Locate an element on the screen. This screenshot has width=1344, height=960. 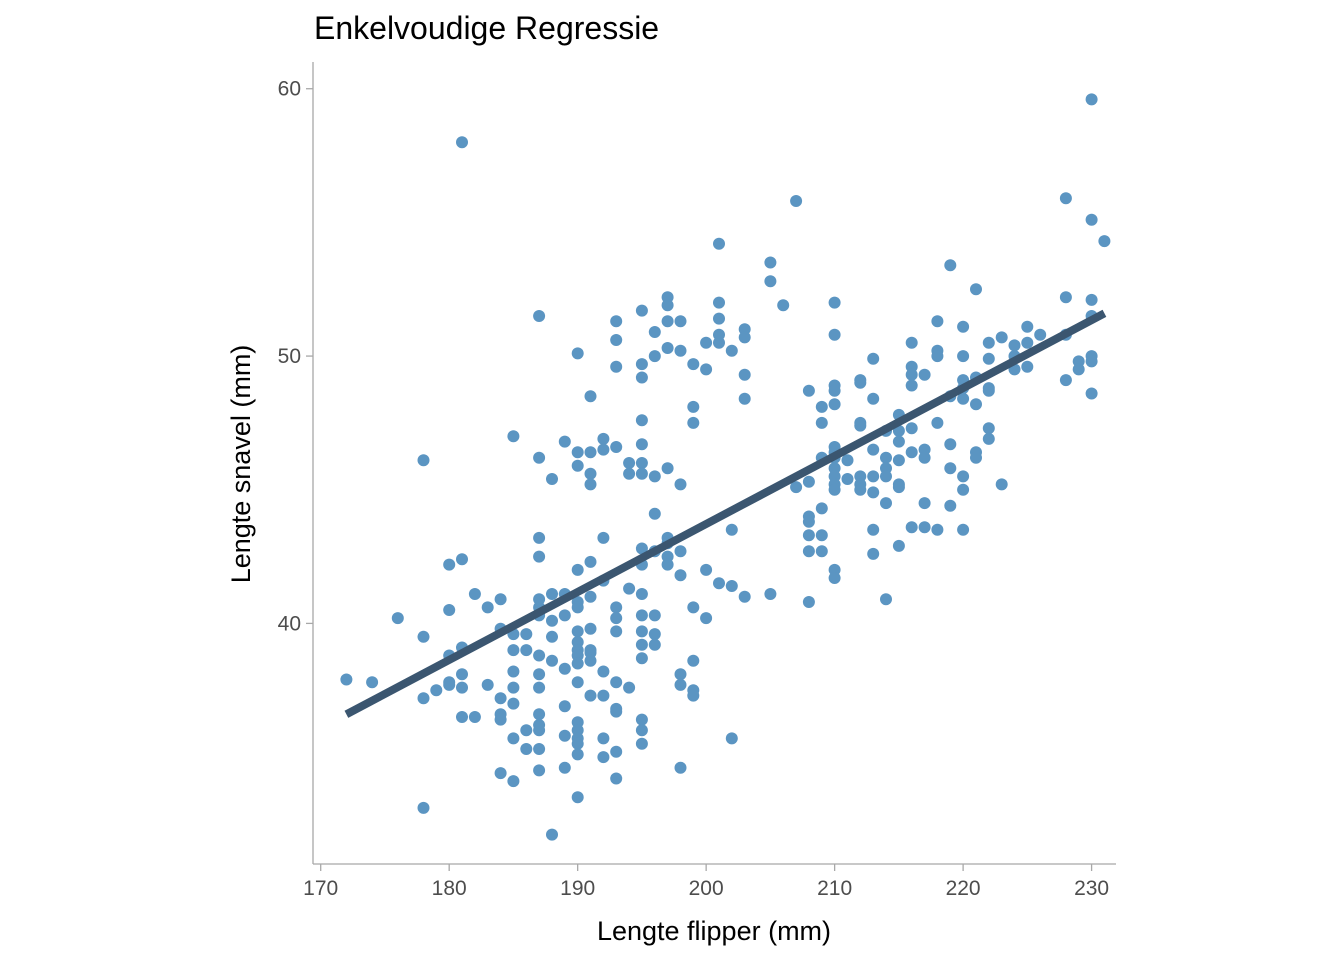
y-axis-ticks: 40 50 60 is located at coordinates (295, 356).